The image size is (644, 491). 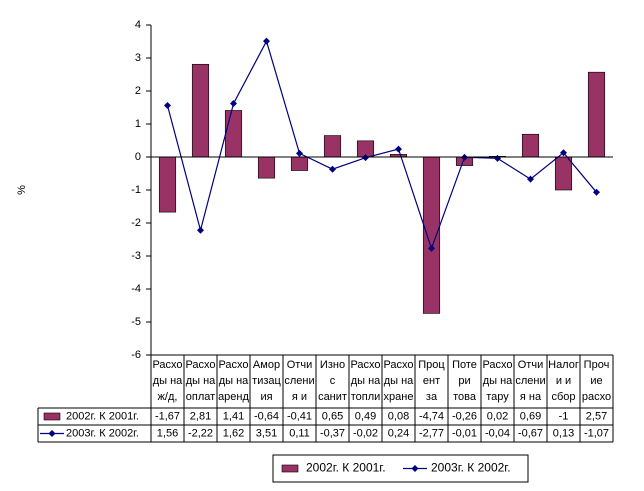 I want to click on table-value: 0,24, so click(x=398, y=433).